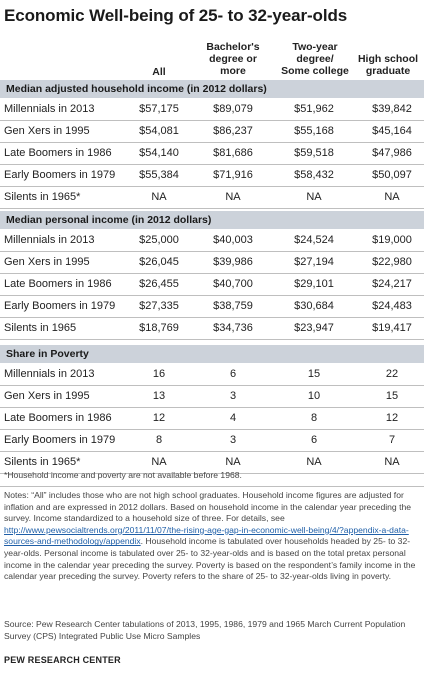  What do you see at coordinates (233, 71) in the screenshot?
I see `column-header-line: more` at bounding box center [233, 71].